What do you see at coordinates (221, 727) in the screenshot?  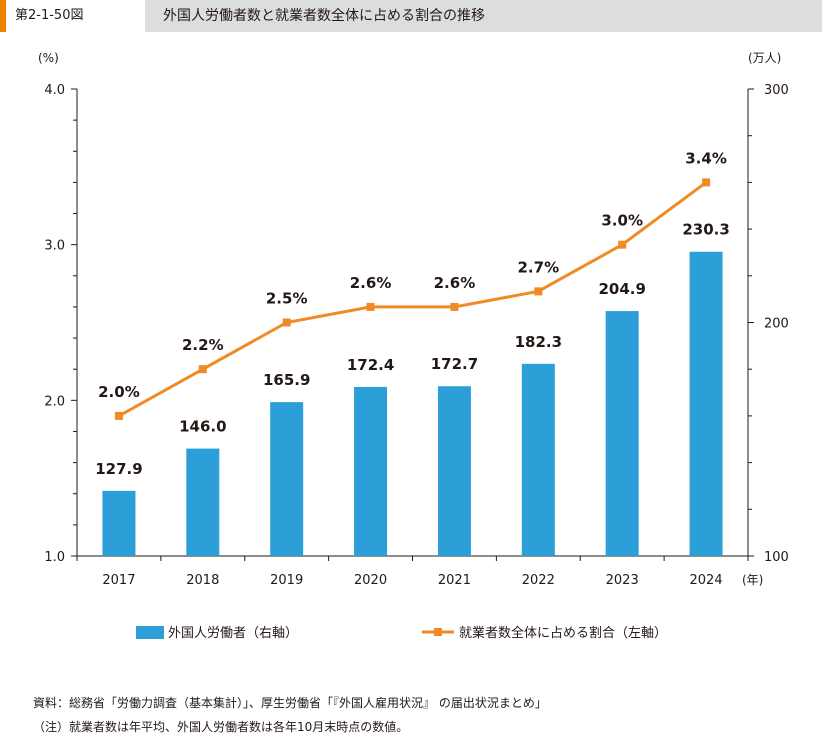 I see `footnote: （注）就業者数は年平均、外国人労働者数は各年10月末時点の数値。` at bounding box center [221, 727].